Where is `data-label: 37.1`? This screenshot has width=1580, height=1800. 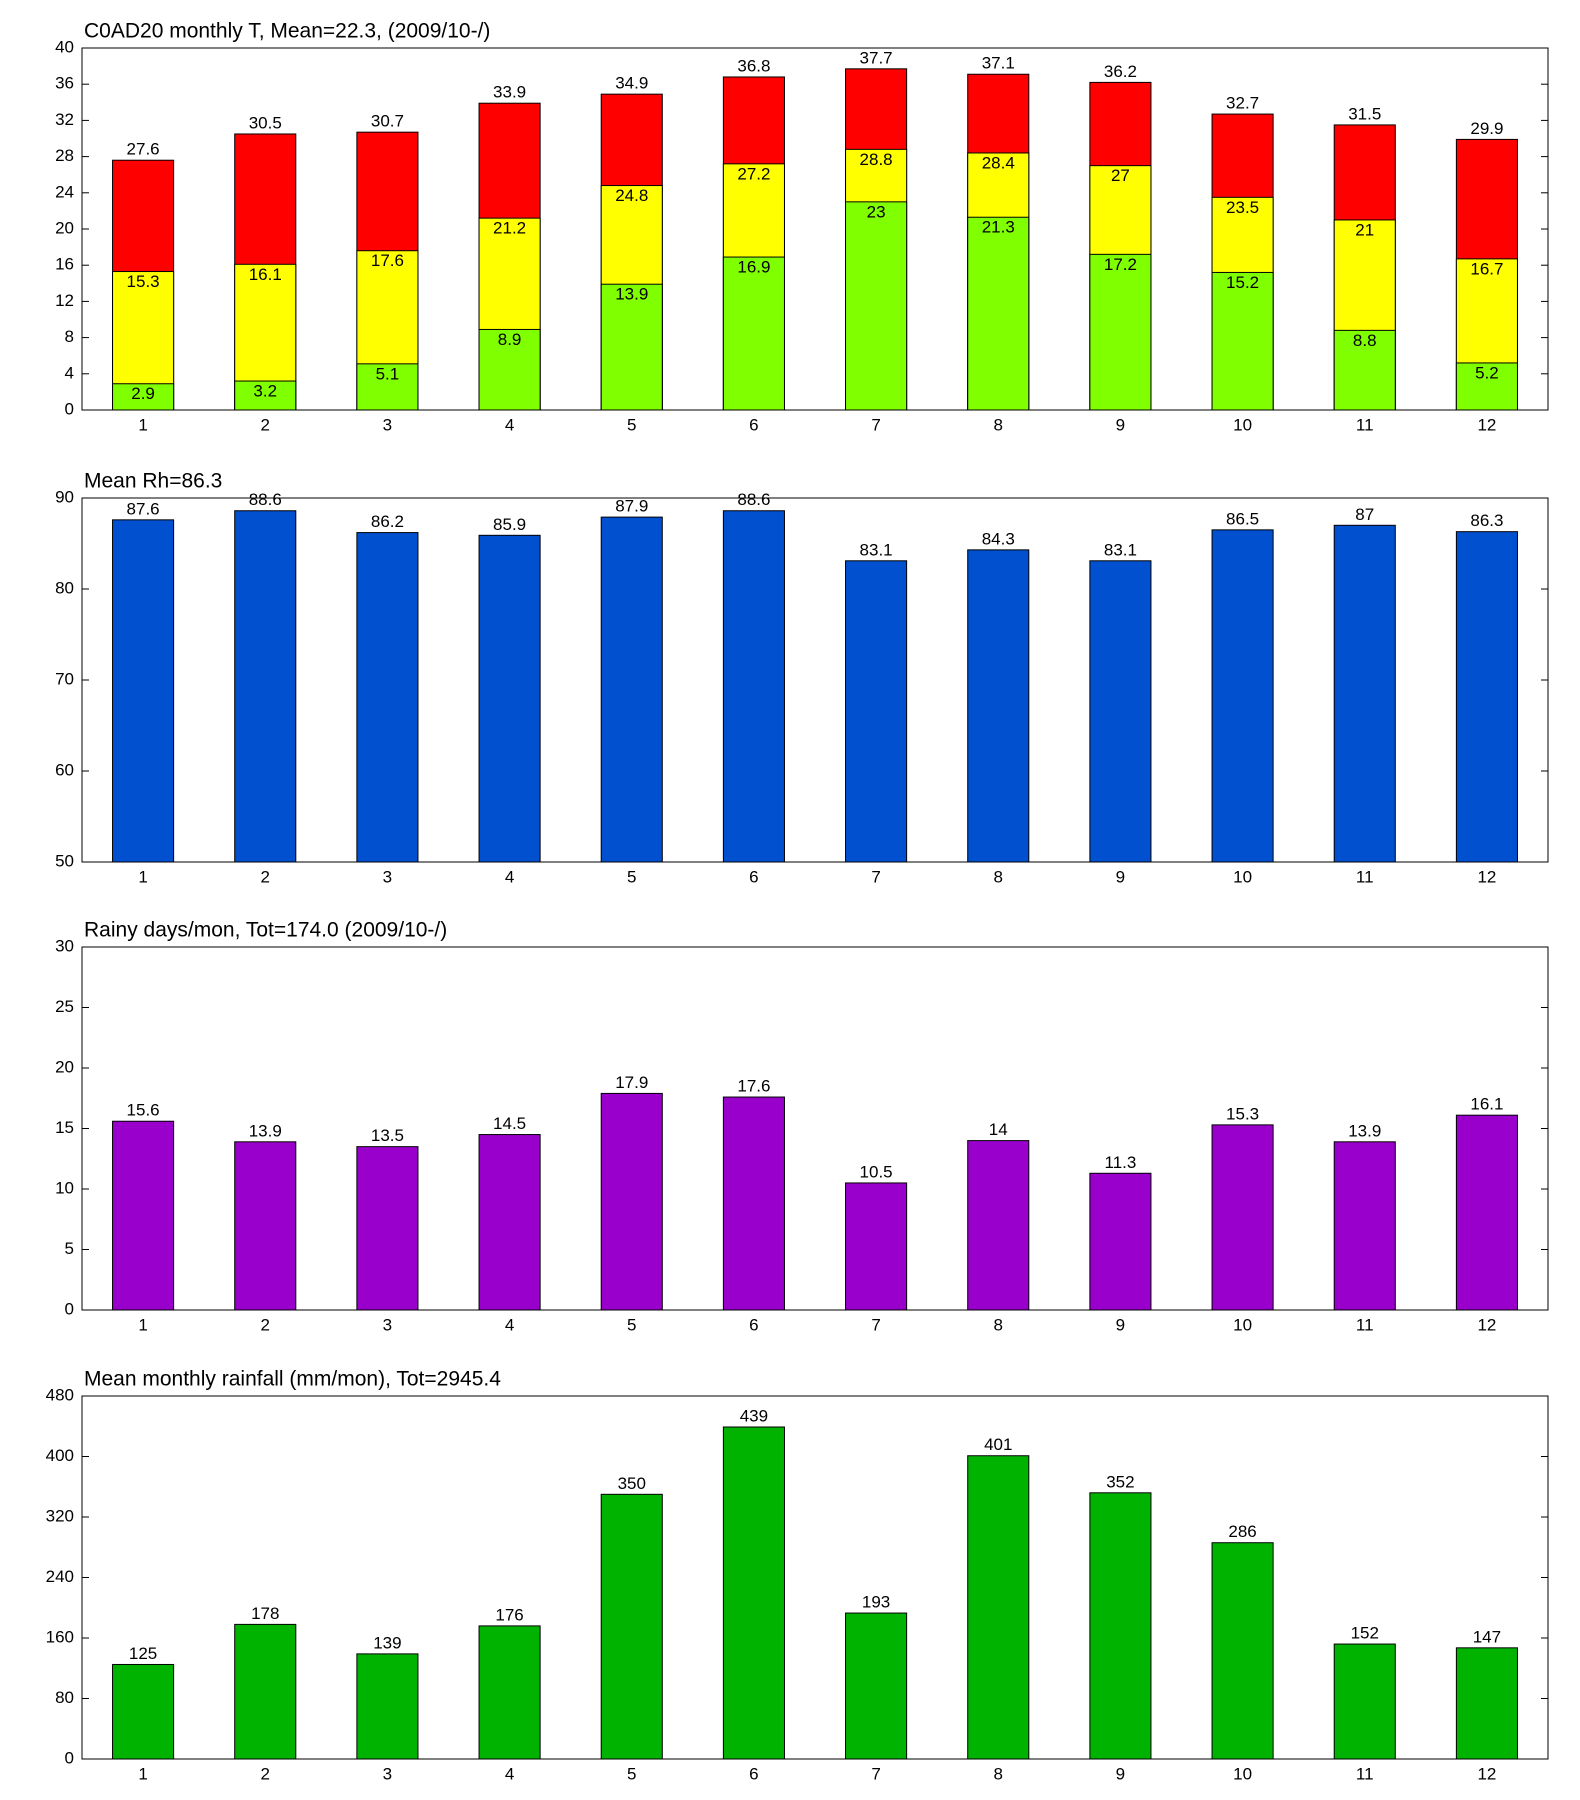 data-label: 37.1 is located at coordinates (998, 63).